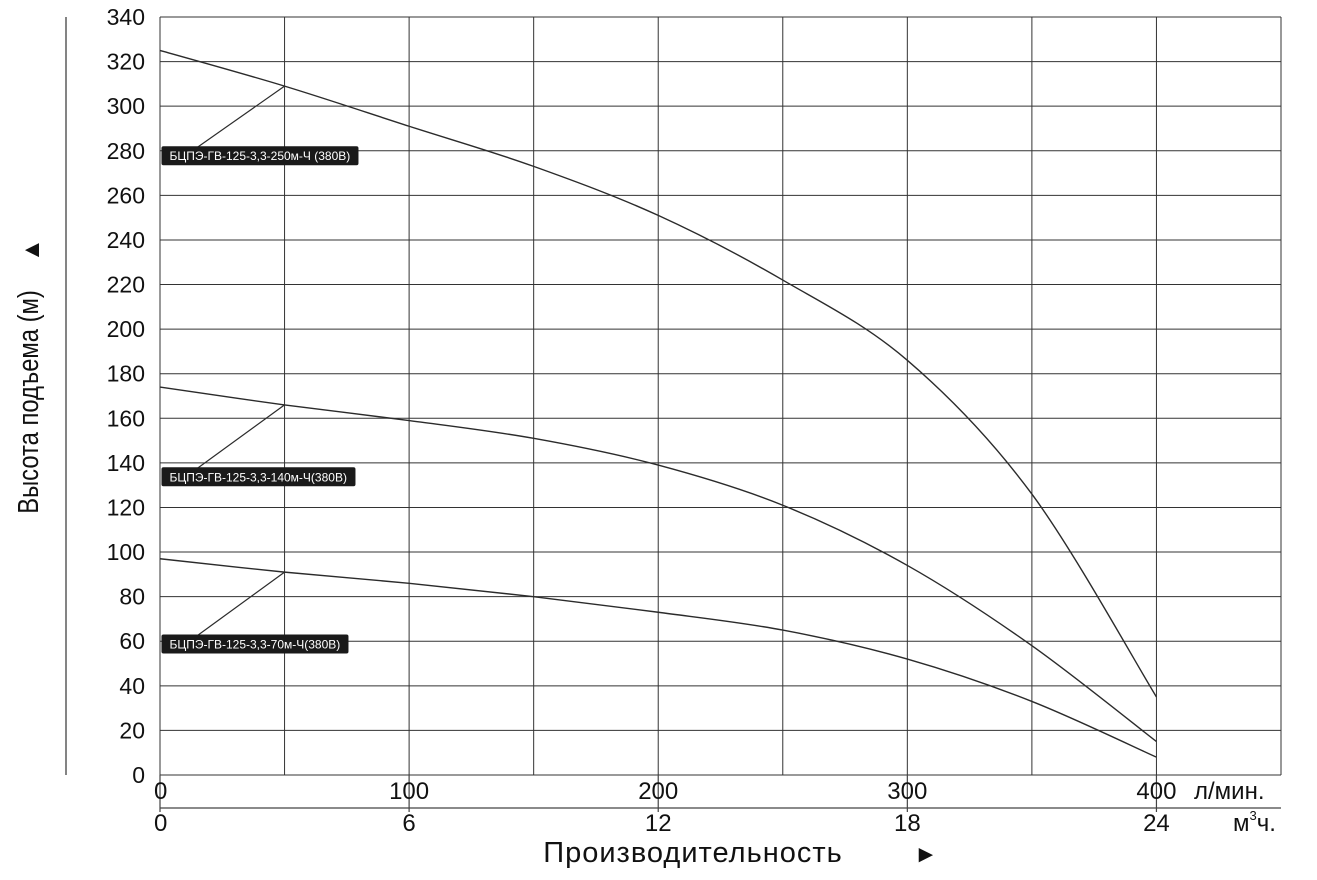 This screenshot has width=1317, height=880. I want to click on x-tick-label-secondary: 6, so click(408, 823).